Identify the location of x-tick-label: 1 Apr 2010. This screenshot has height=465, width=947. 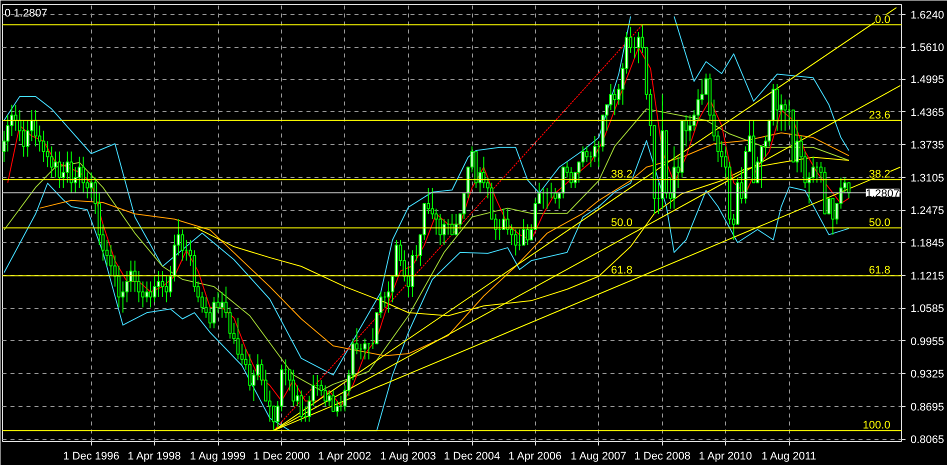
(725, 456).